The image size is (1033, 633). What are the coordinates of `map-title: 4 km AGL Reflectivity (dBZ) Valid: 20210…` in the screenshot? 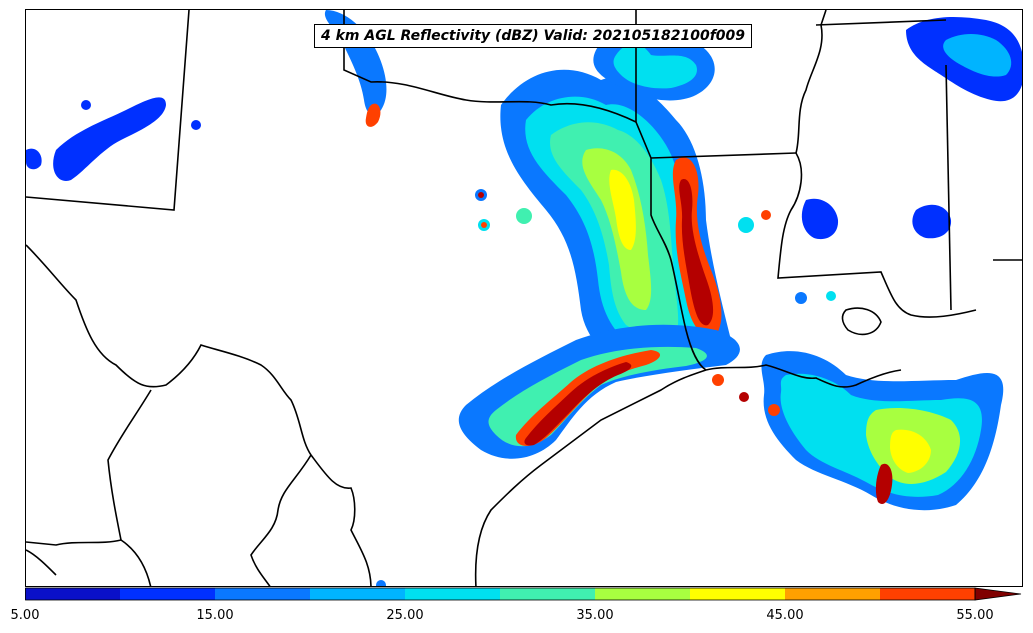 It's located at (533, 36).